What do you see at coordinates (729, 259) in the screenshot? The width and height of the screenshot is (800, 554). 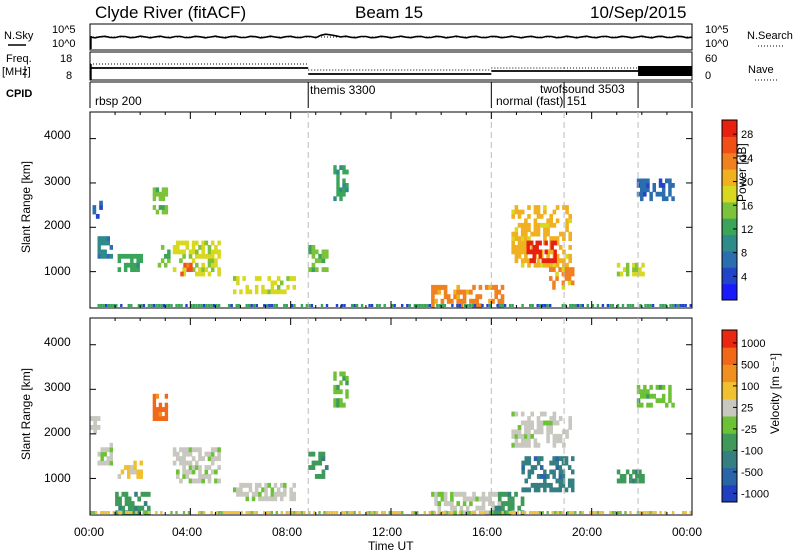 I see `power-colorbar-segment` at bounding box center [729, 259].